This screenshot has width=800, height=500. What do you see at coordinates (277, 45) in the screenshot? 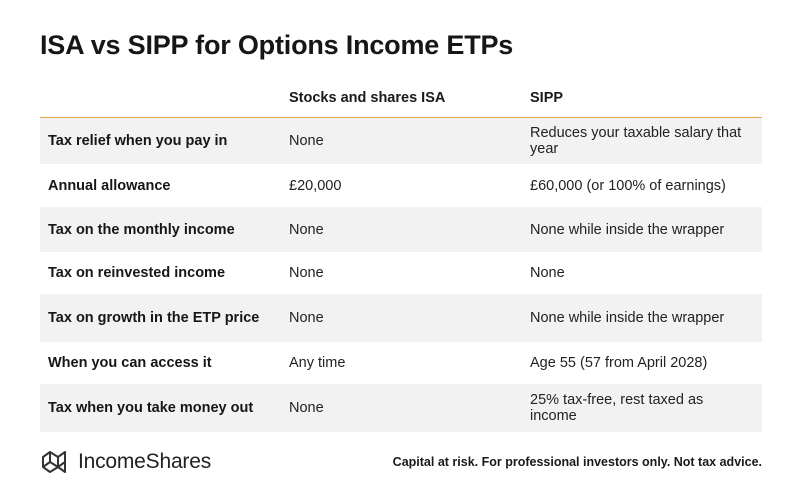
I see `page-title: ISA vs SIPP for Options Income ETPs` at bounding box center [277, 45].